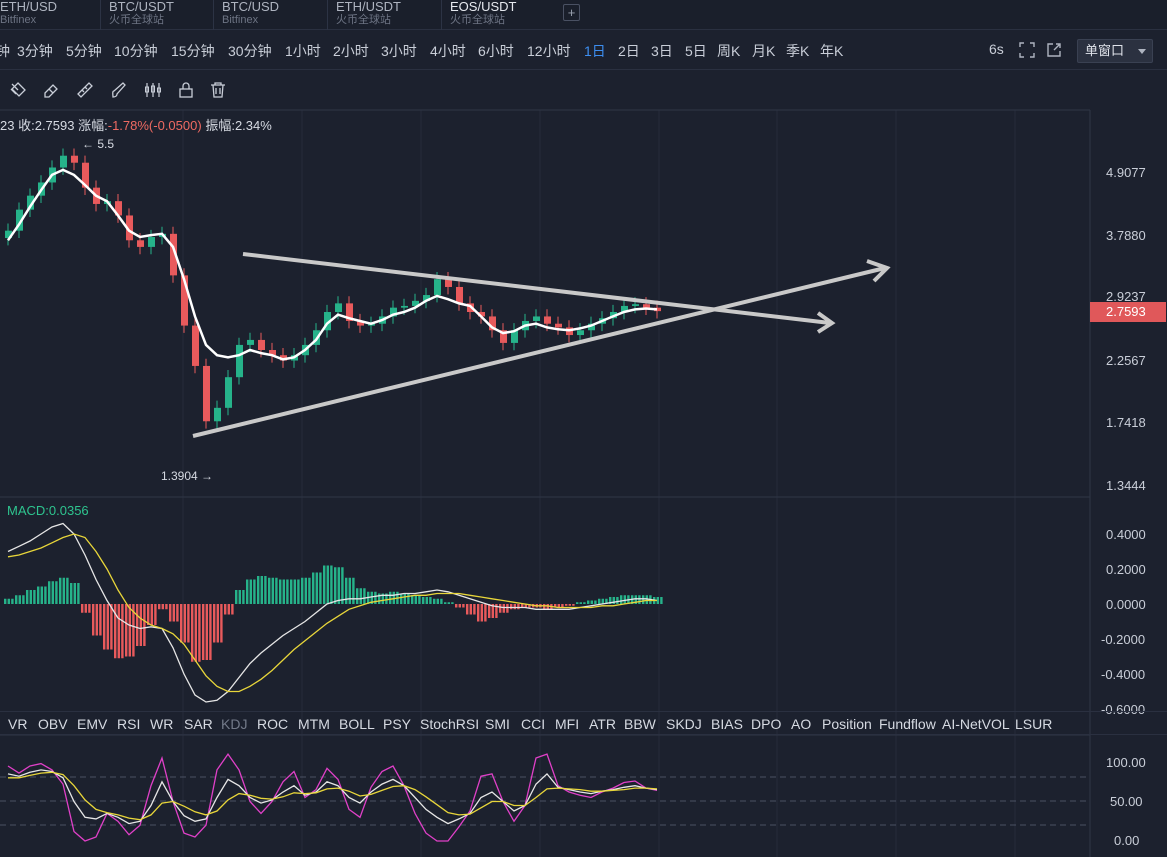  I want to click on timeframe-6h: 6小时, so click(496, 51).